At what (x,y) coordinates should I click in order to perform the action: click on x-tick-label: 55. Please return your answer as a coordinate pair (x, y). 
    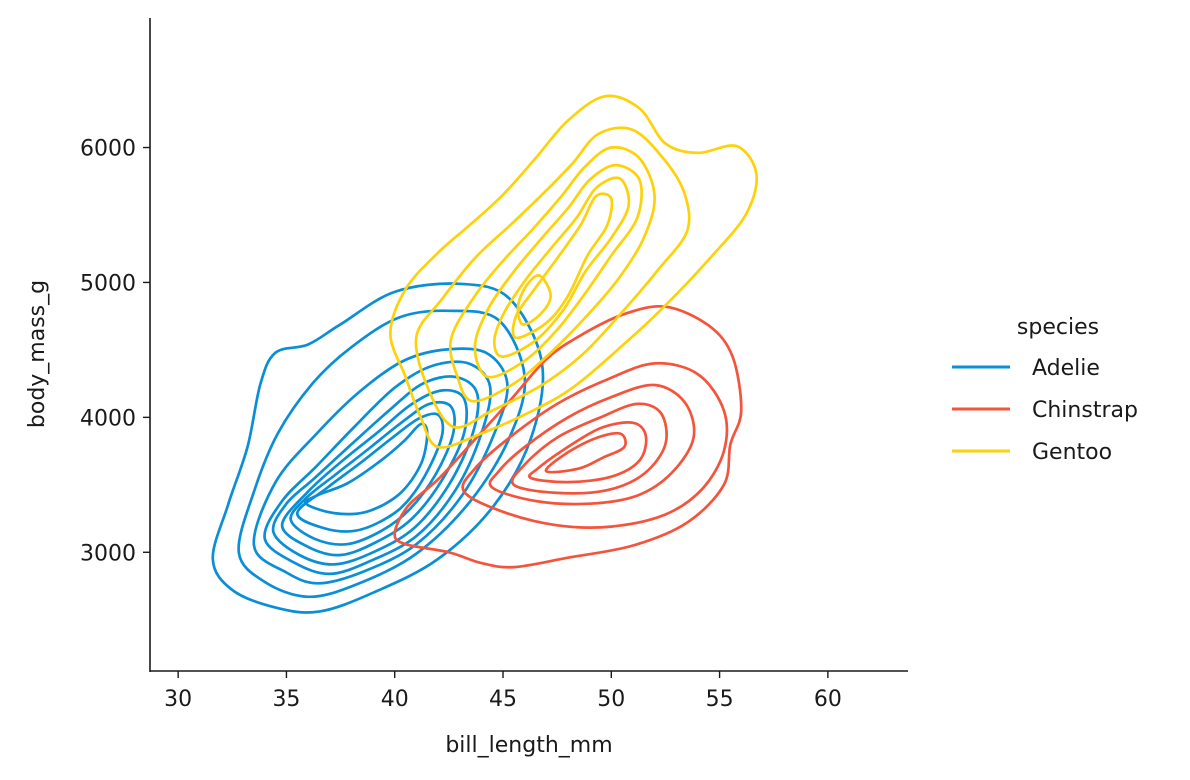
    Looking at the image, I should click on (720, 699).